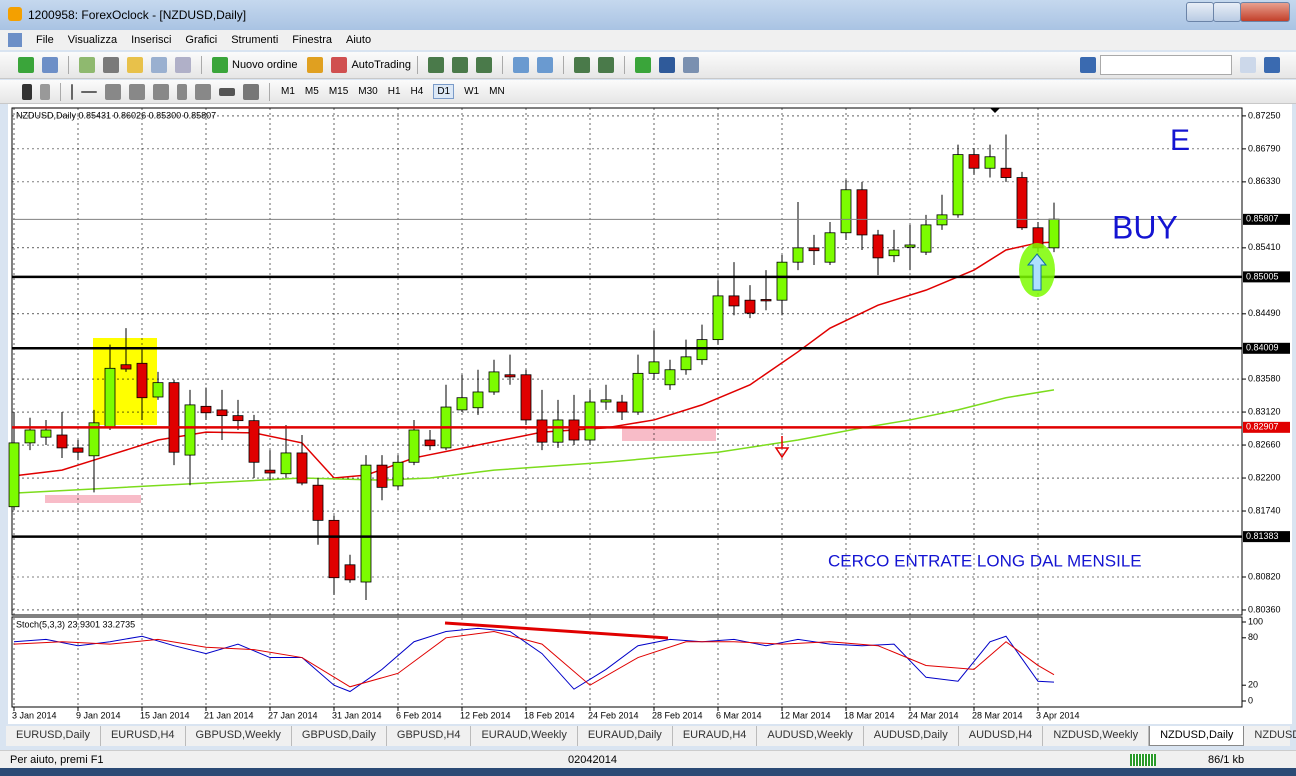  I want to click on autotrading-icon, so click(339, 65).